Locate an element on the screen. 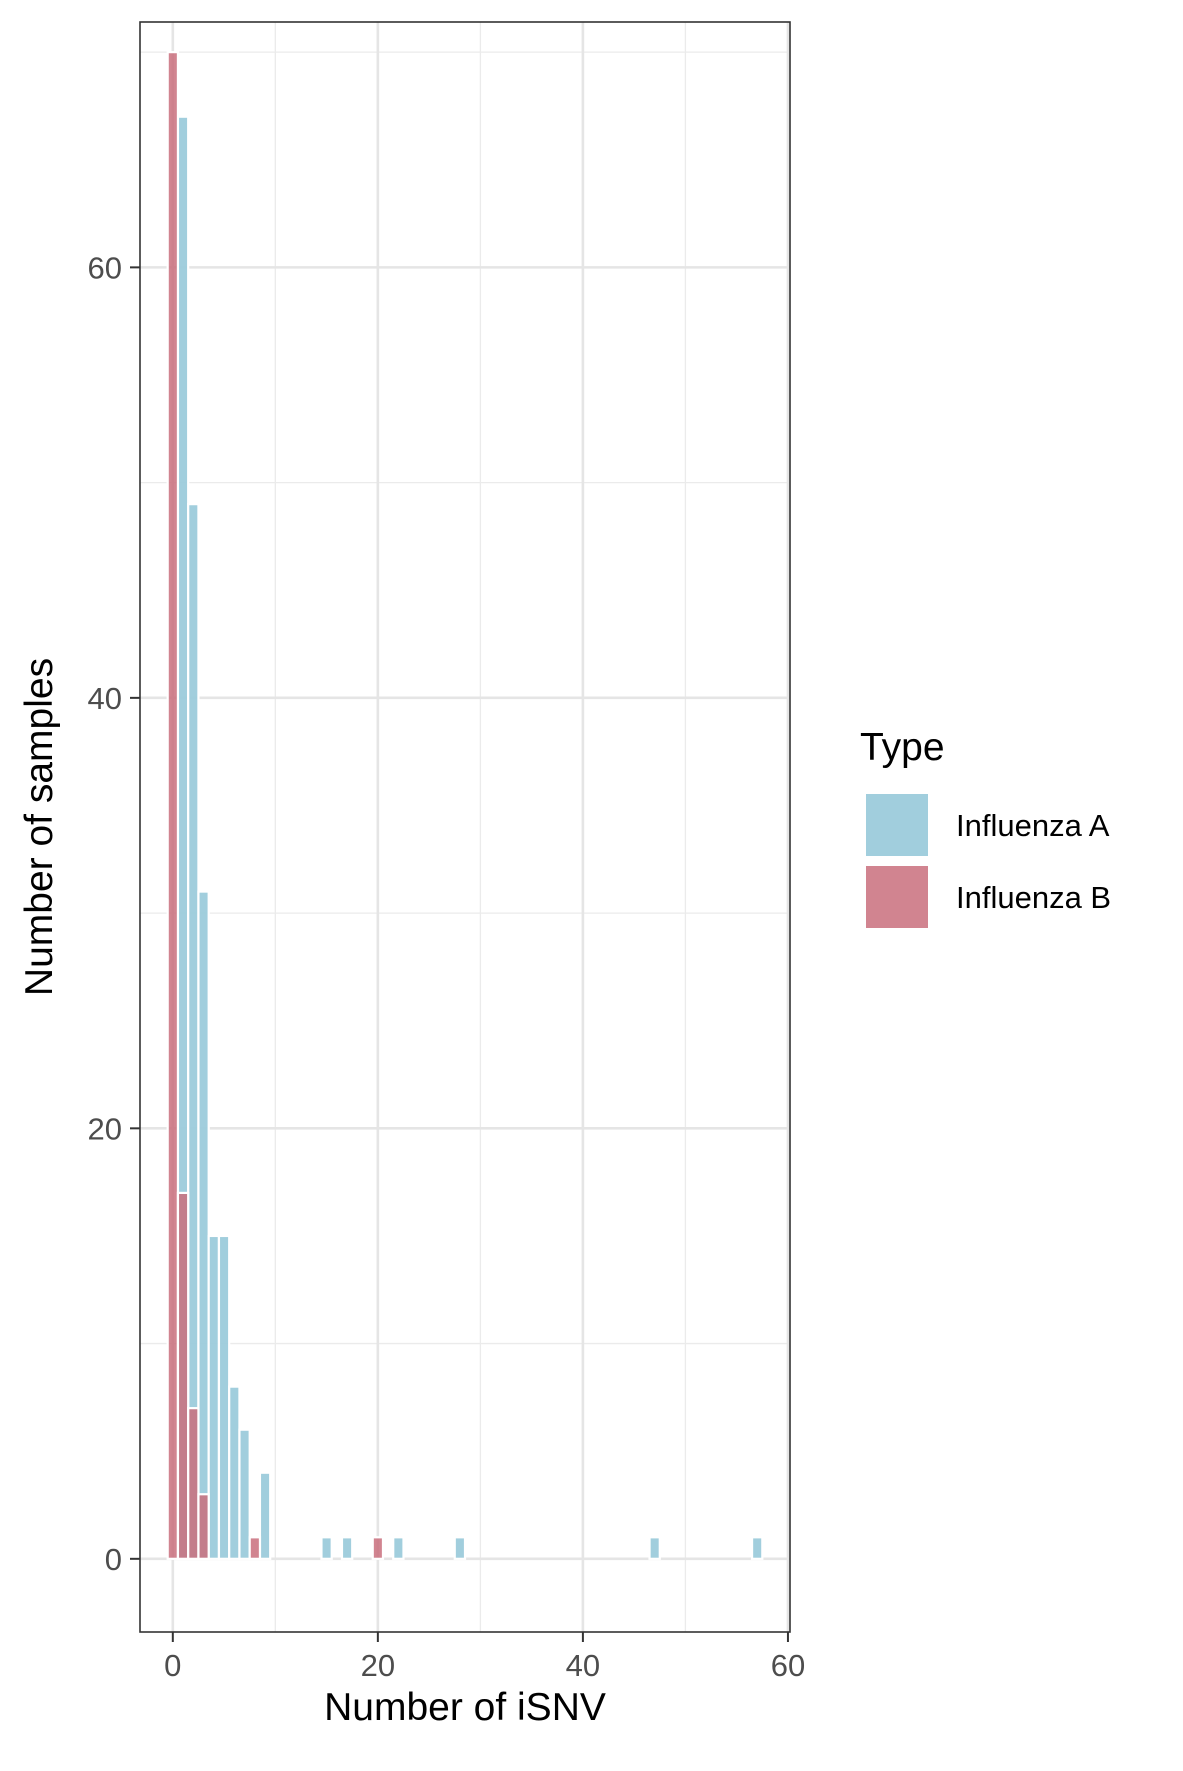 The image size is (1183, 1771). x-tick-label: 20 is located at coordinates (378, 1665).